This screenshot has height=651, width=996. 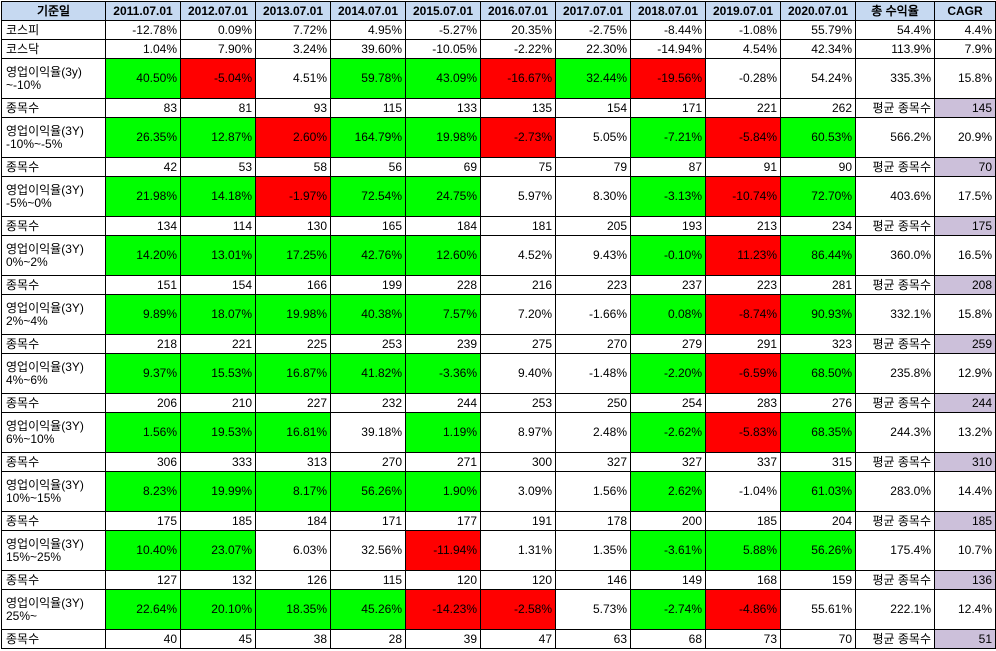 I want to click on return-cell: 1.56%, so click(x=143, y=432).